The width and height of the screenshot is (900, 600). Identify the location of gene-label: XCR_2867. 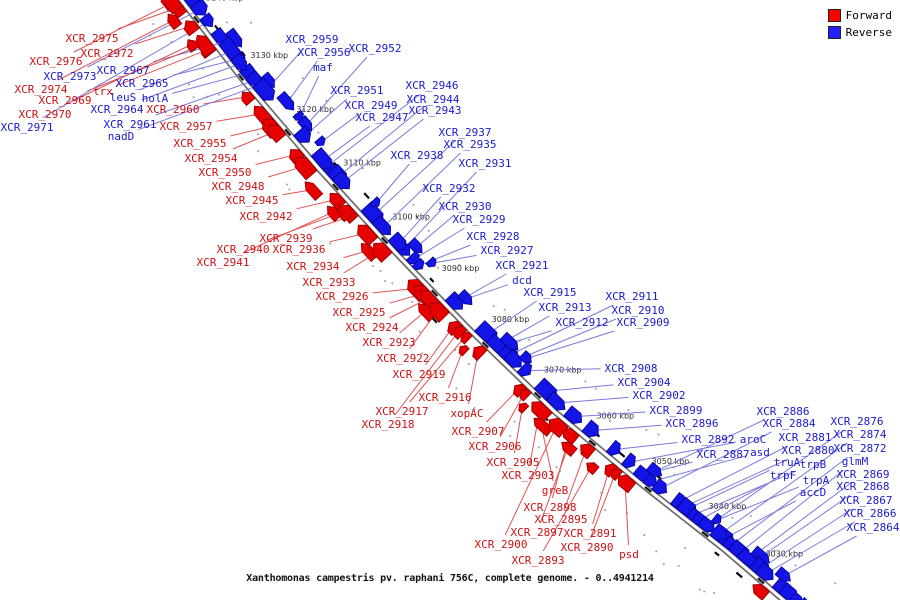
(866, 500).